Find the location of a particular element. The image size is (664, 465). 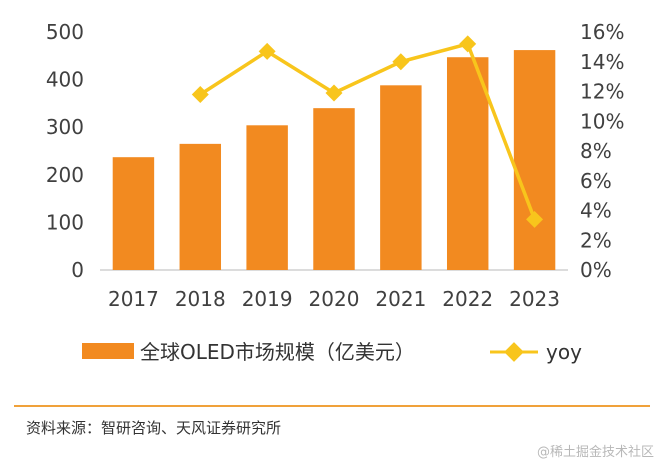

right-tick-label: 6% is located at coordinates (596, 181).